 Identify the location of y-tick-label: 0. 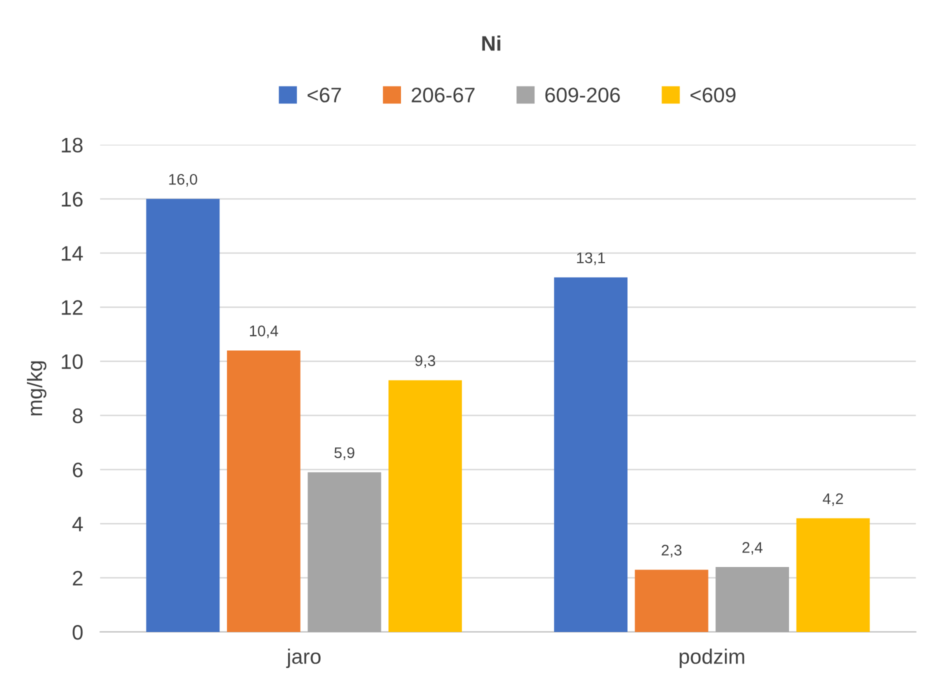
(77, 632).